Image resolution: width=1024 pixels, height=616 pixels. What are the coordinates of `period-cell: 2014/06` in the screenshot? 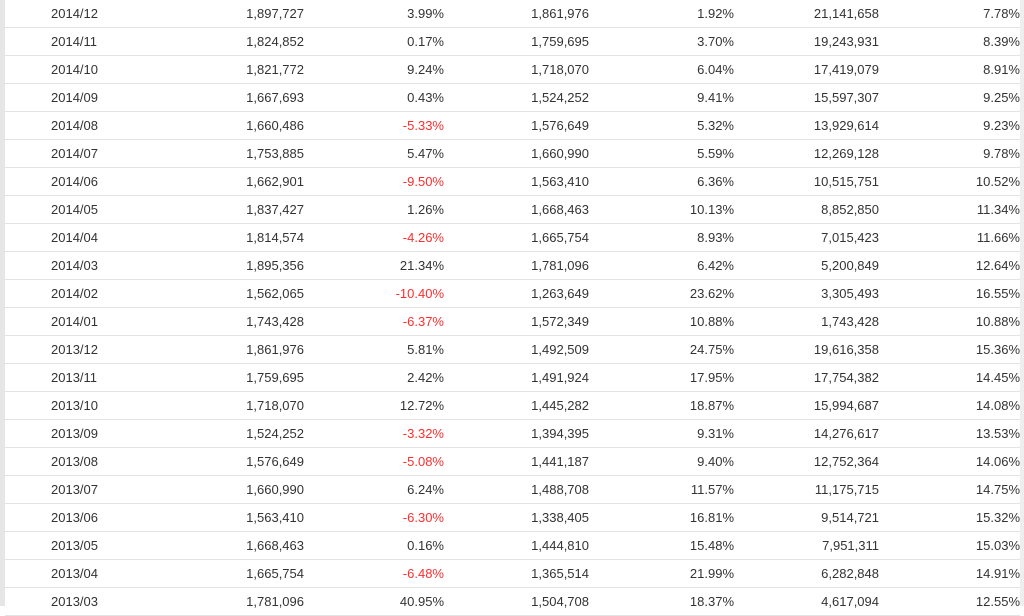 It's located at (95, 181).